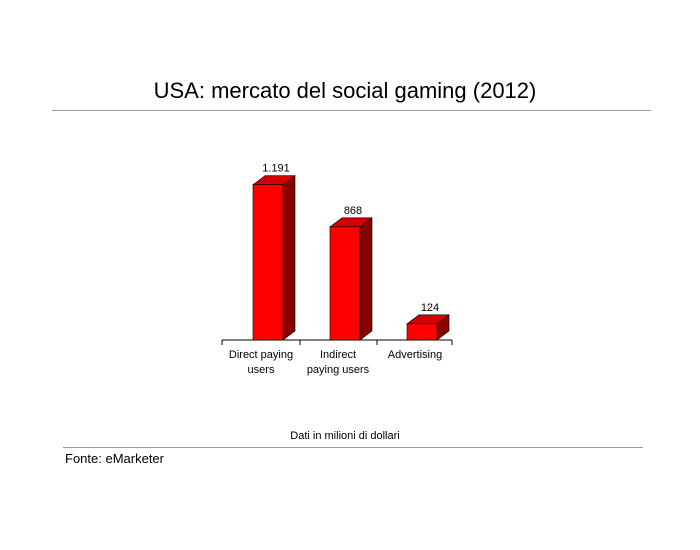 The height and width of the screenshot is (550, 700). What do you see at coordinates (353, 447) in the screenshot?
I see `bottom-divider` at bounding box center [353, 447].